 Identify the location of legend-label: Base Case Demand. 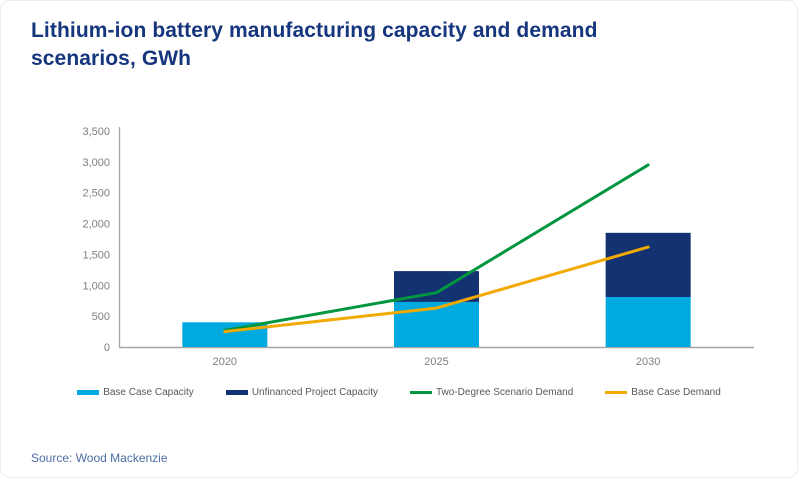
(676, 392).